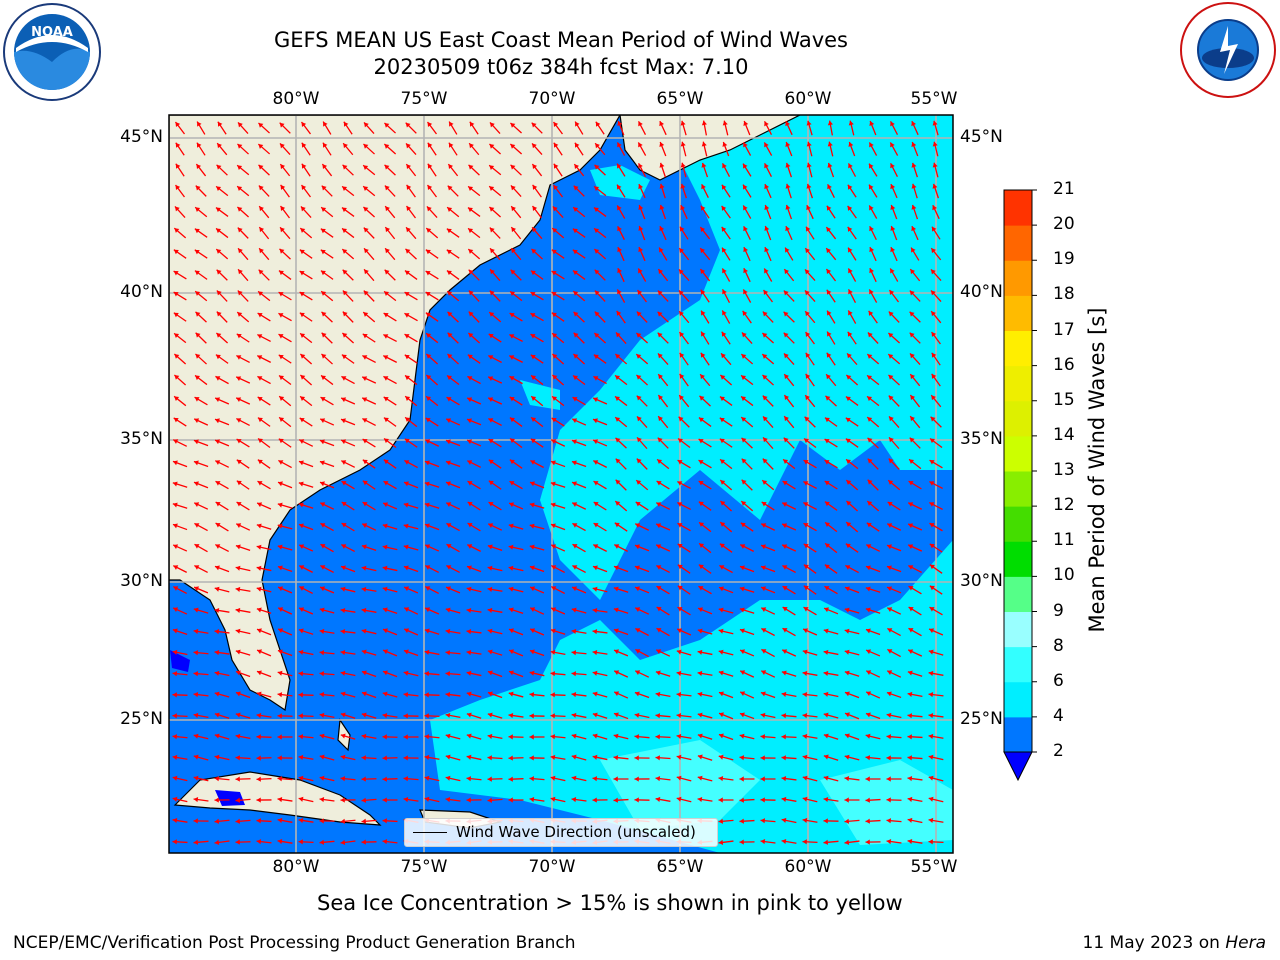  What do you see at coordinates (430, 832) in the screenshot?
I see `legend-line-icon` at bounding box center [430, 832].